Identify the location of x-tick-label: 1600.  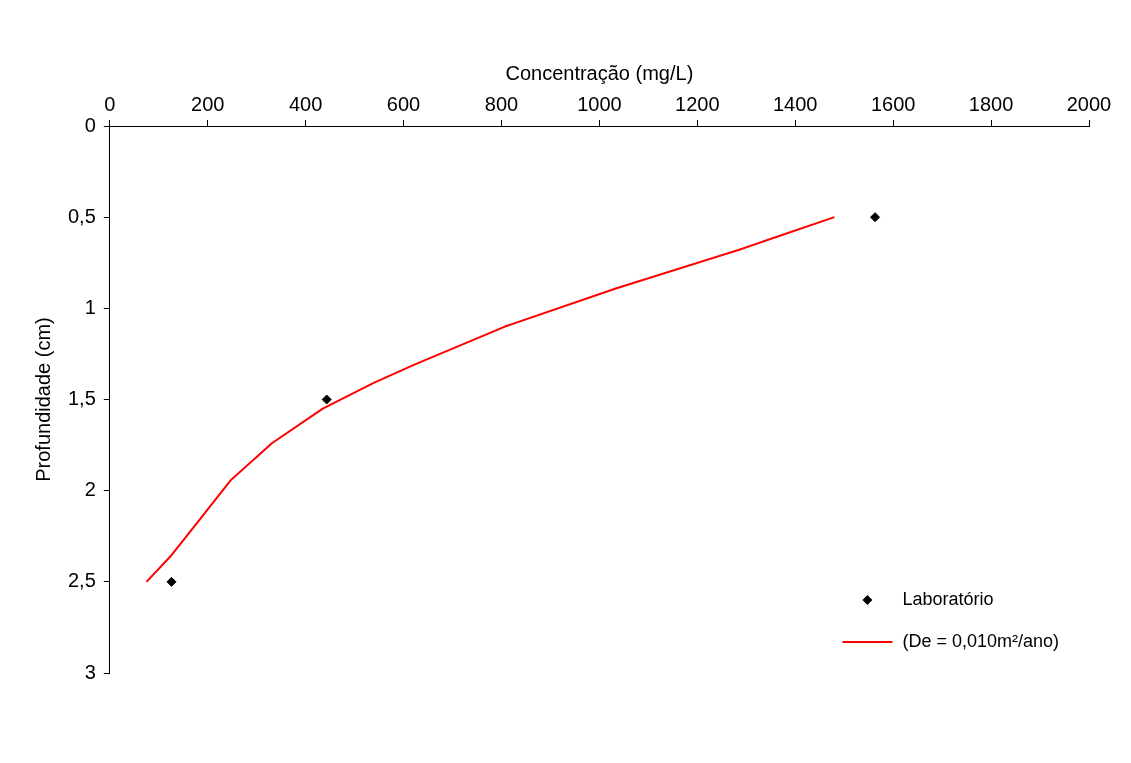
(893, 103).